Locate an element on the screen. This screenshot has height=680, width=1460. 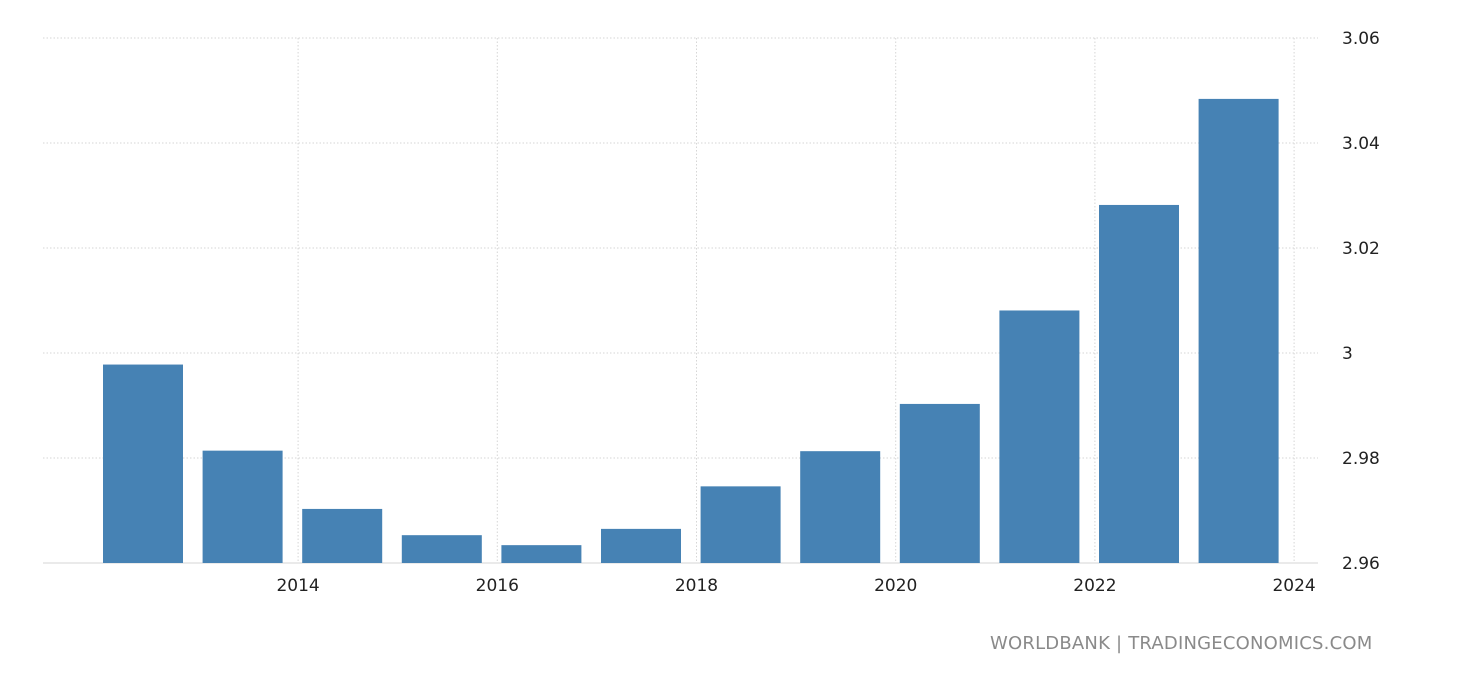
bar-2020 is located at coordinates (840, 507).